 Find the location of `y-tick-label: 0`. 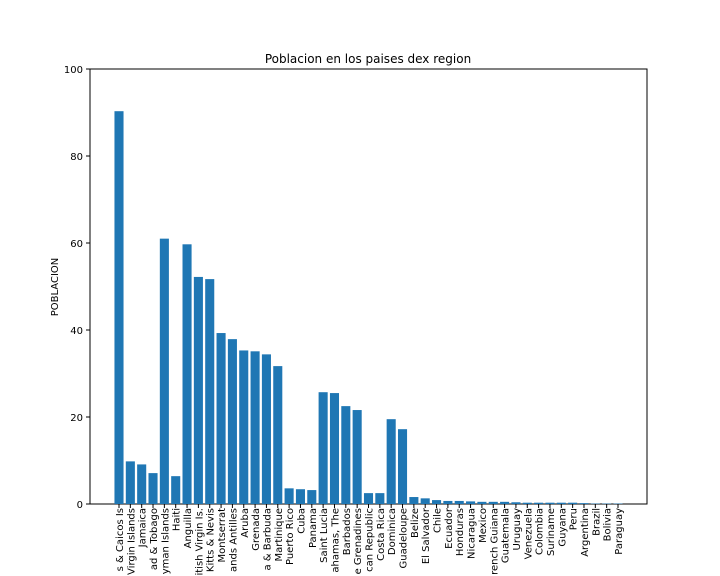

y-tick-label: 0 is located at coordinates (80, 505).